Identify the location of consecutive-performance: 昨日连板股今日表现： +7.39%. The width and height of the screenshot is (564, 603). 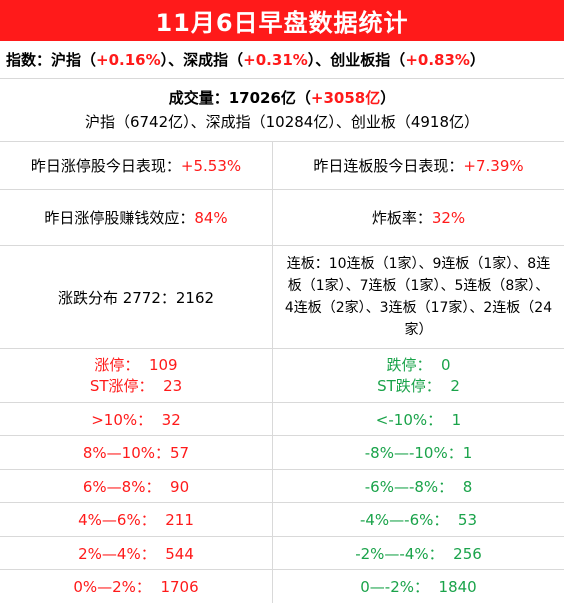
(418, 166).